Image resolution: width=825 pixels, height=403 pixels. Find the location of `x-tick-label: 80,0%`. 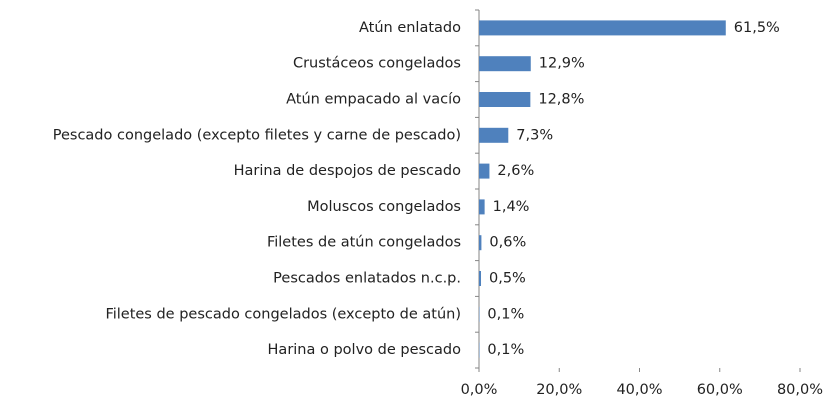

x-tick-label: 80,0% is located at coordinates (800, 390).